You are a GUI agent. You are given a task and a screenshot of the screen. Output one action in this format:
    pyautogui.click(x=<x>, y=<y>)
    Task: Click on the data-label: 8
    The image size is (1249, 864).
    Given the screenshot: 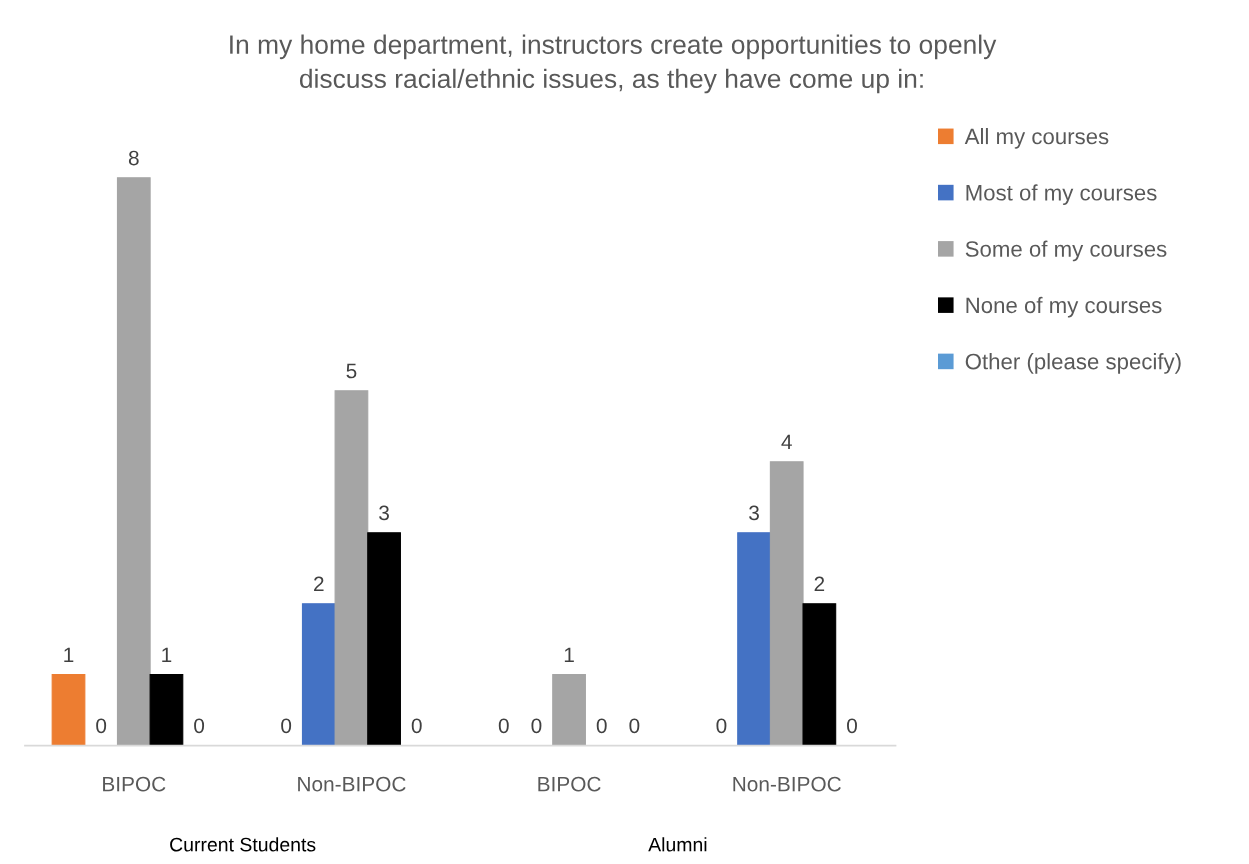 What is the action you would take?
    pyautogui.click(x=133, y=158)
    